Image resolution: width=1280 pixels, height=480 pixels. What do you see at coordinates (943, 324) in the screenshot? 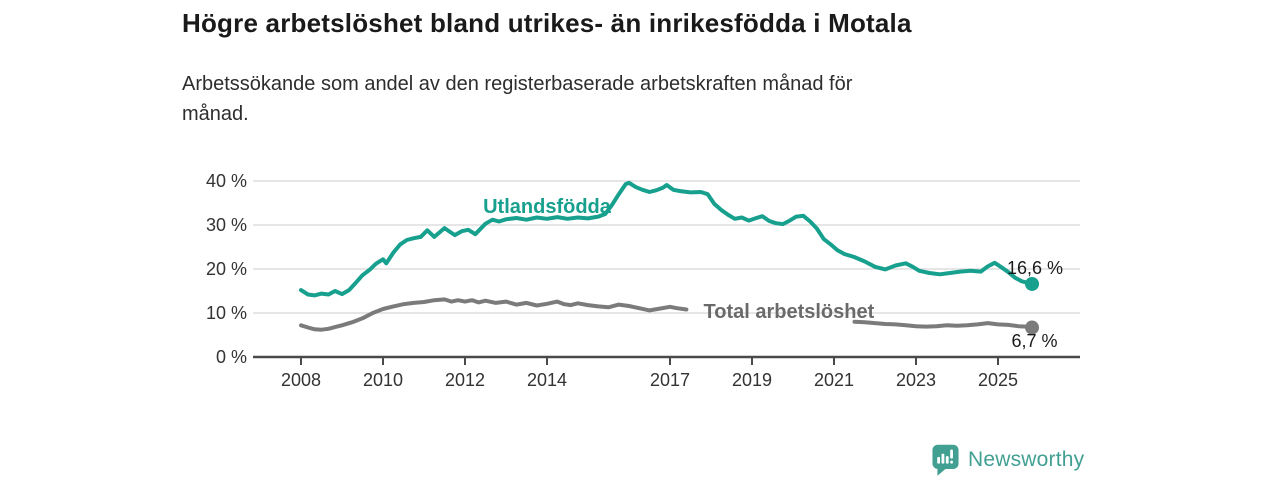
I see `series-line-total-seg2` at bounding box center [943, 324].